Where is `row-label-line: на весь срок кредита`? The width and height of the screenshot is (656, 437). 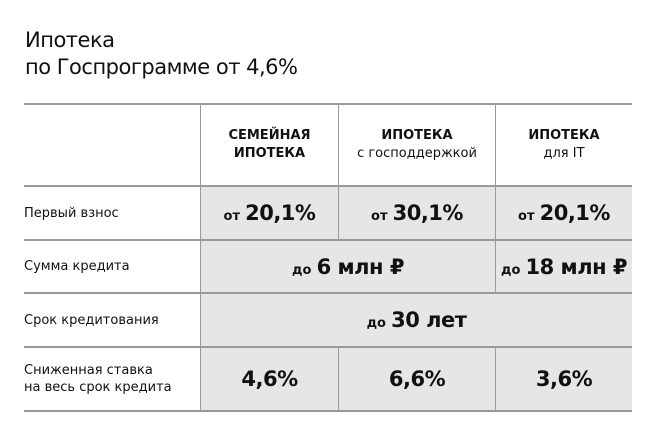 row-label-line: на весь срок кредита is located at coordinates (98, 387).